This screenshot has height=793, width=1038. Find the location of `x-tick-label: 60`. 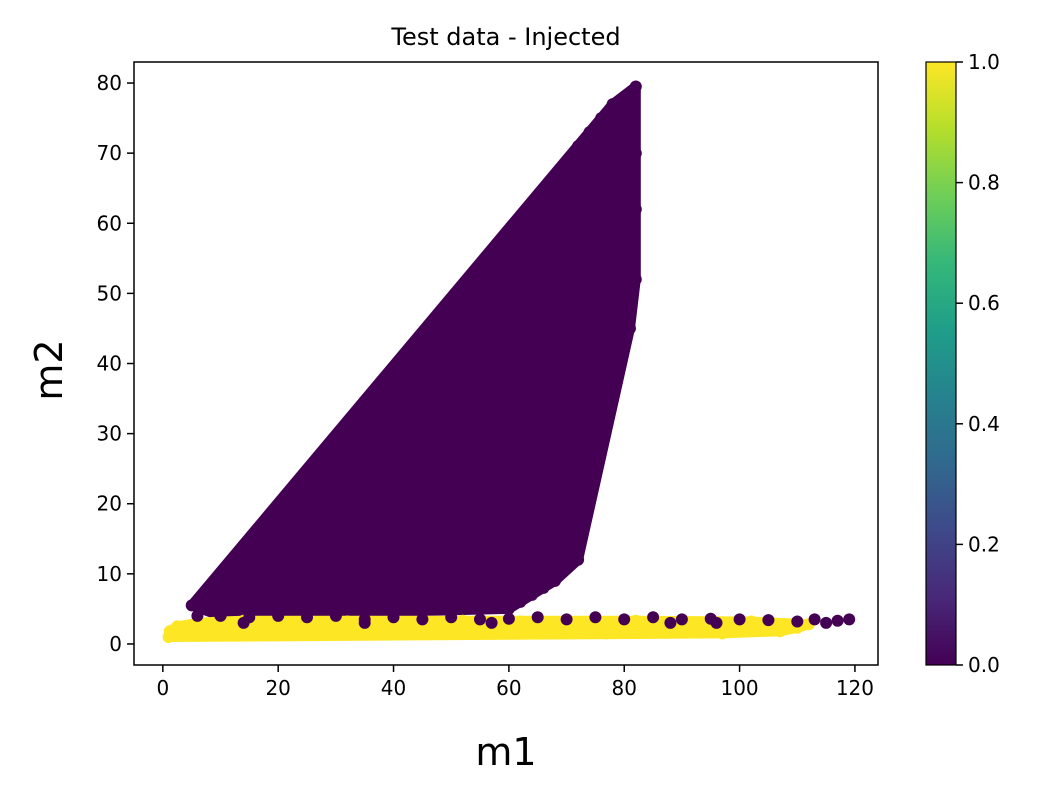

x-tick-label: 60 is located at coordinates (508, 688).